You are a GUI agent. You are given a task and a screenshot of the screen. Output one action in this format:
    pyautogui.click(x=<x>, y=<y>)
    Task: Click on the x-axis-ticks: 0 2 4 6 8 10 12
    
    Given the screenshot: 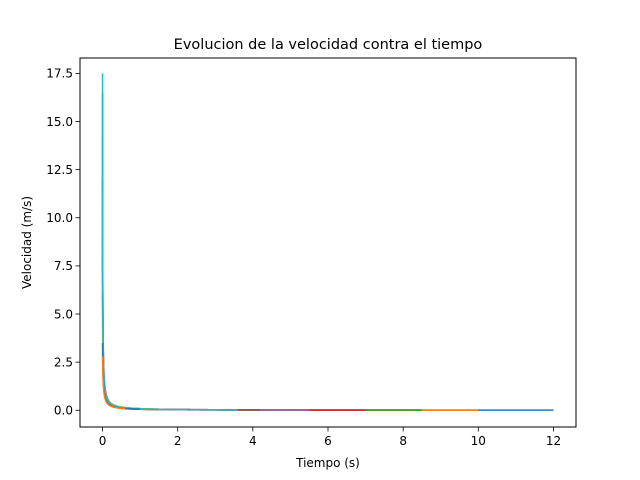 What is the action you would take?
    pyautogui.click(x=330, y=437)
    